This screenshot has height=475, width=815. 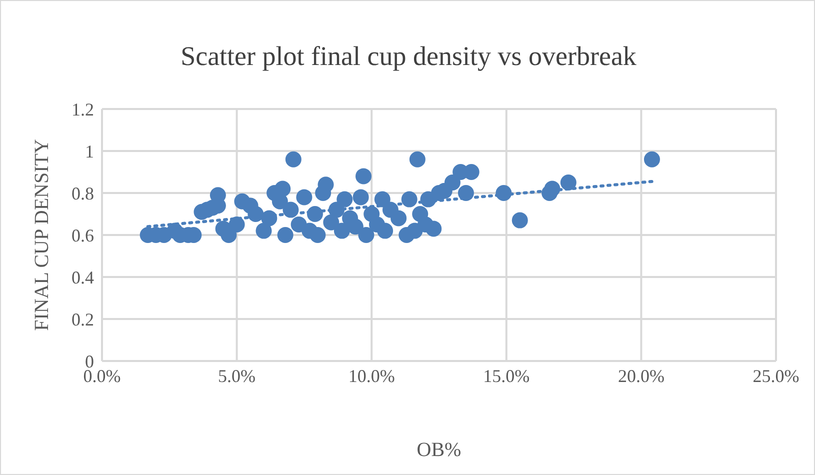 What do you see at coordinates (89, 151) in the screenshot?
I see `y-tick-label: 1` at bounding box center [89, 151].